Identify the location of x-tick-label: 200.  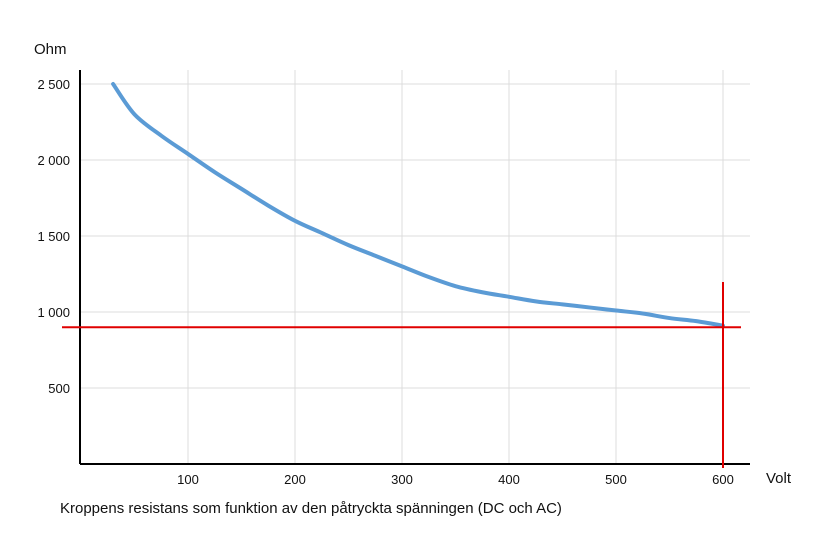
(295, 479).